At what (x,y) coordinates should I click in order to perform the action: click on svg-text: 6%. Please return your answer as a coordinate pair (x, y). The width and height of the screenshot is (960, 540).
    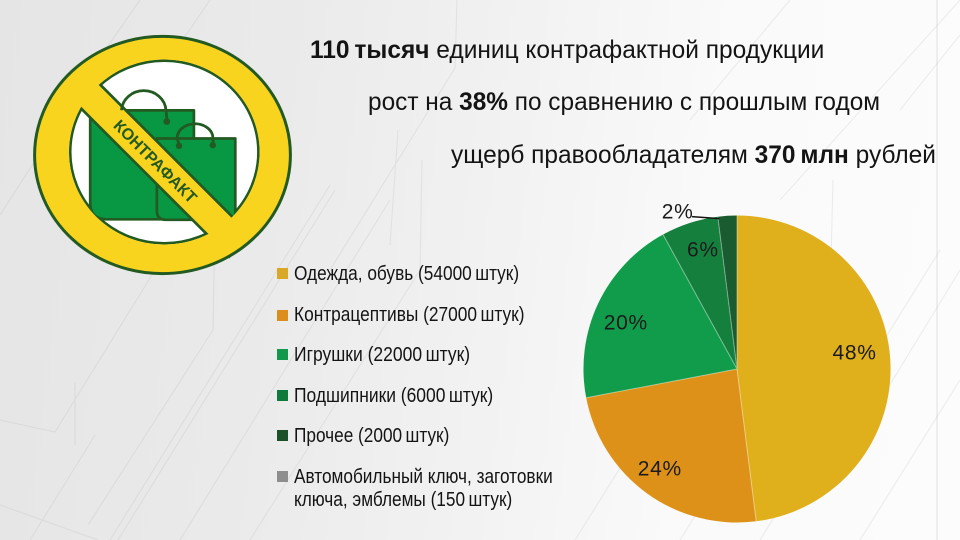
    Looking at the image, I should click on (703, 250).